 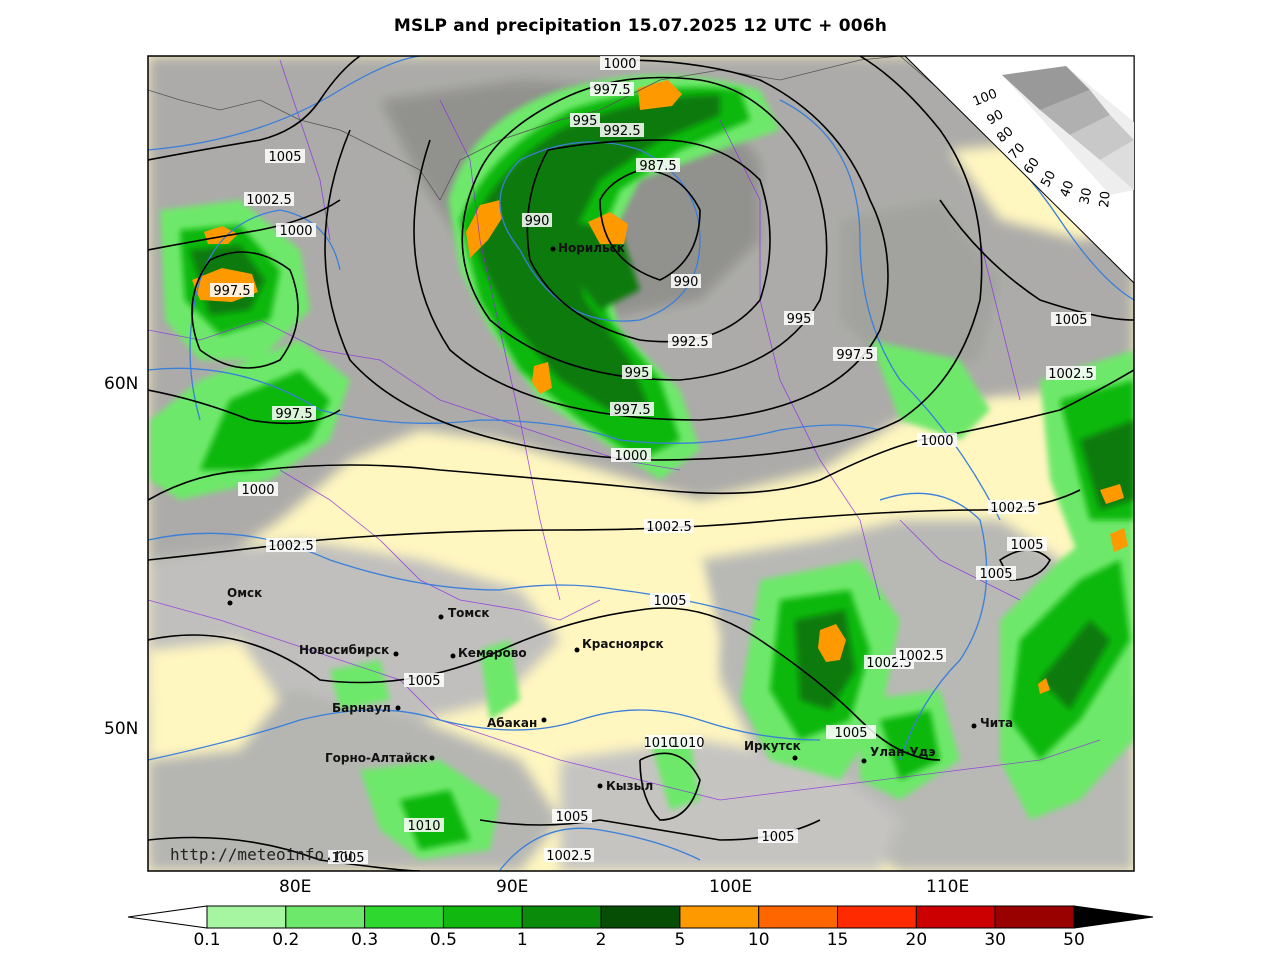 I want to click on cloud-scale-inset: 100 90 80 70 60 50 40 30 20, so click(x=1019, y=170).